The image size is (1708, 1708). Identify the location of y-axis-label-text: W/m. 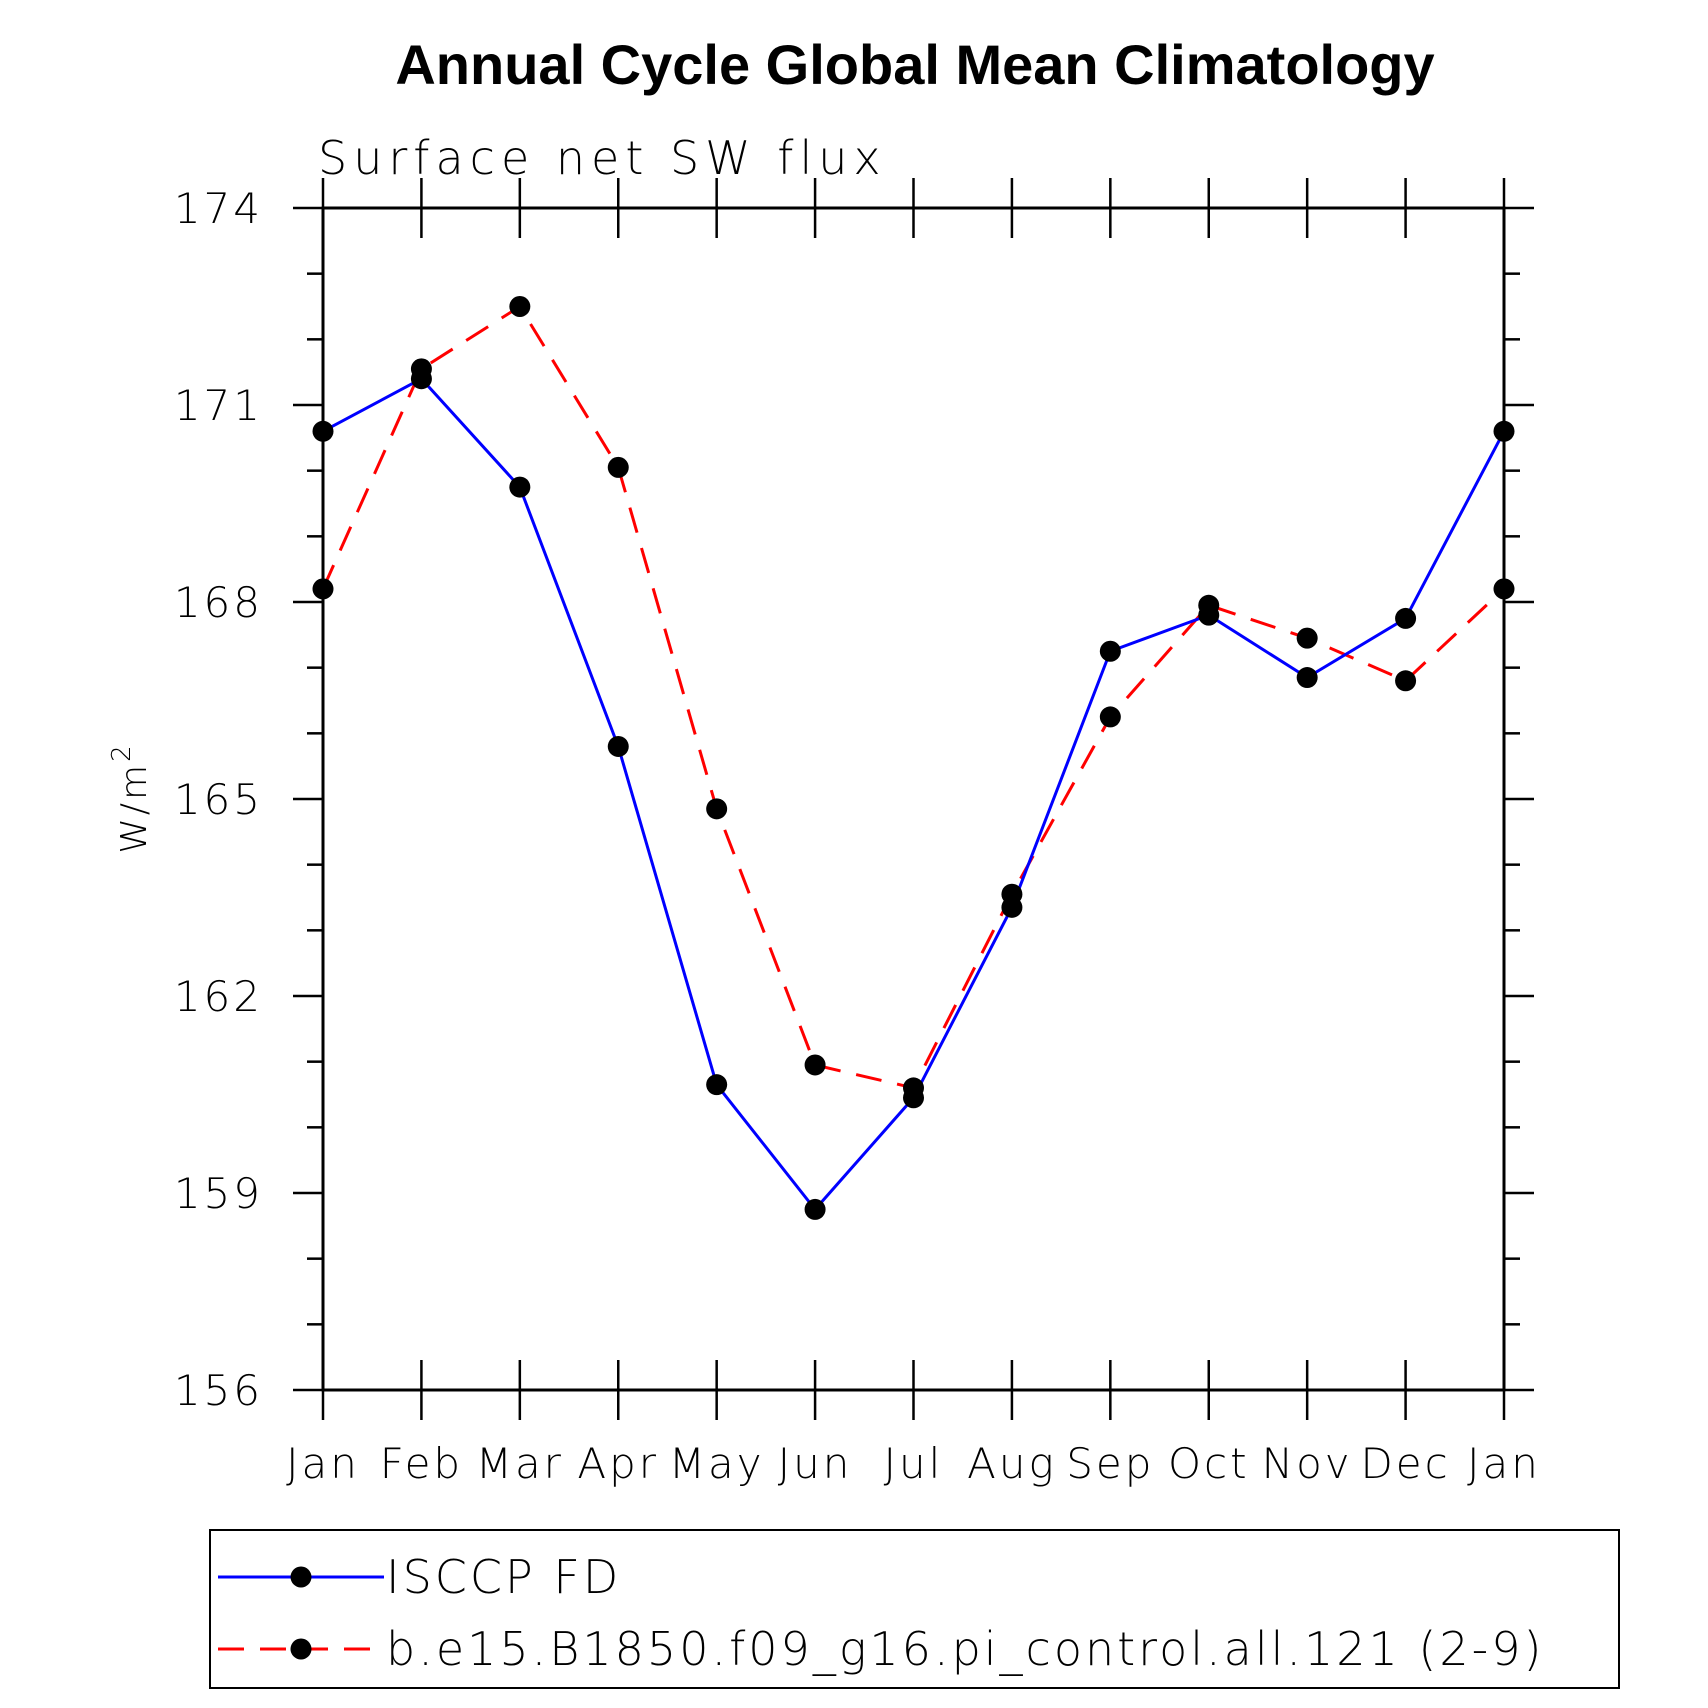
(134, 808).